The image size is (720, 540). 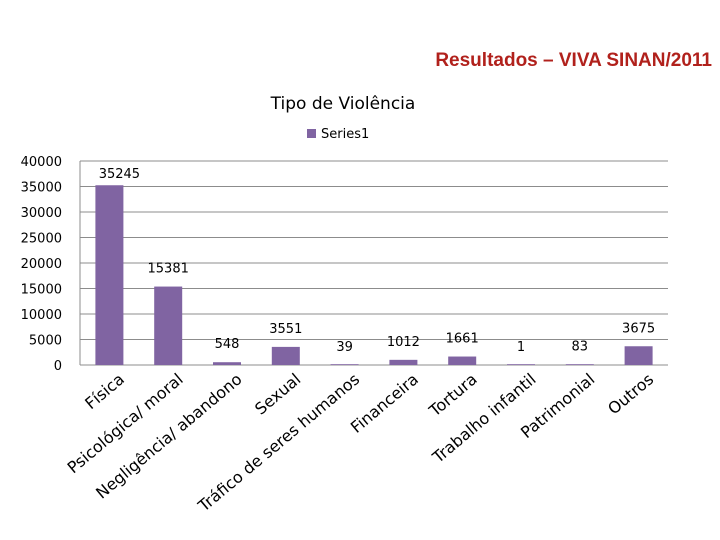 What do you see at coordinates (311, 133) in the screenshot?
I see `legend-swatch` at bounding box center [311, 133].